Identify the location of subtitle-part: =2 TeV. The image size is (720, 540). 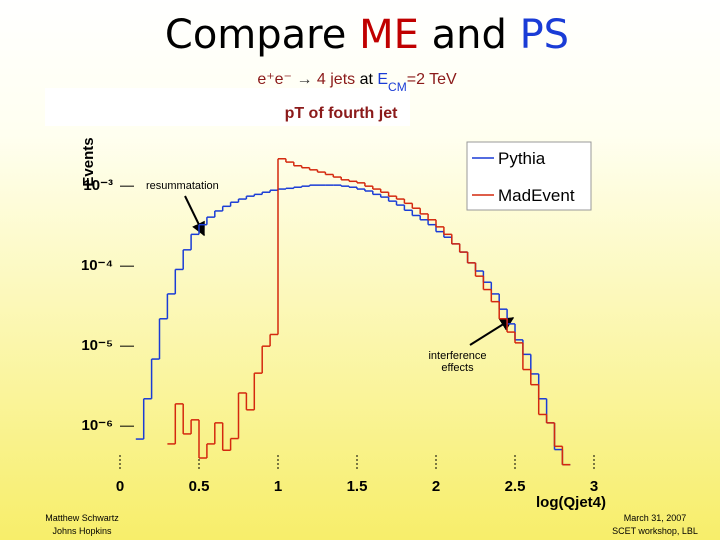
(432, 79).